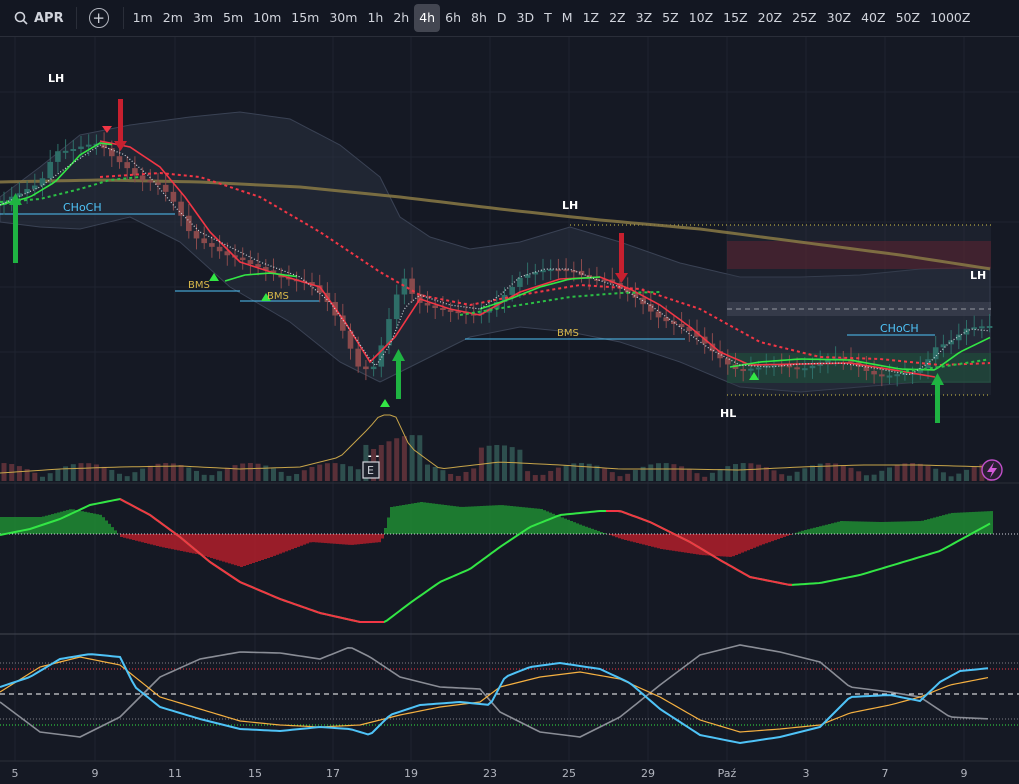  What do you see at coordinates (15, 773) in the screenshot?
I see `time-axis-label: 5` at bounding box center [15, 773].